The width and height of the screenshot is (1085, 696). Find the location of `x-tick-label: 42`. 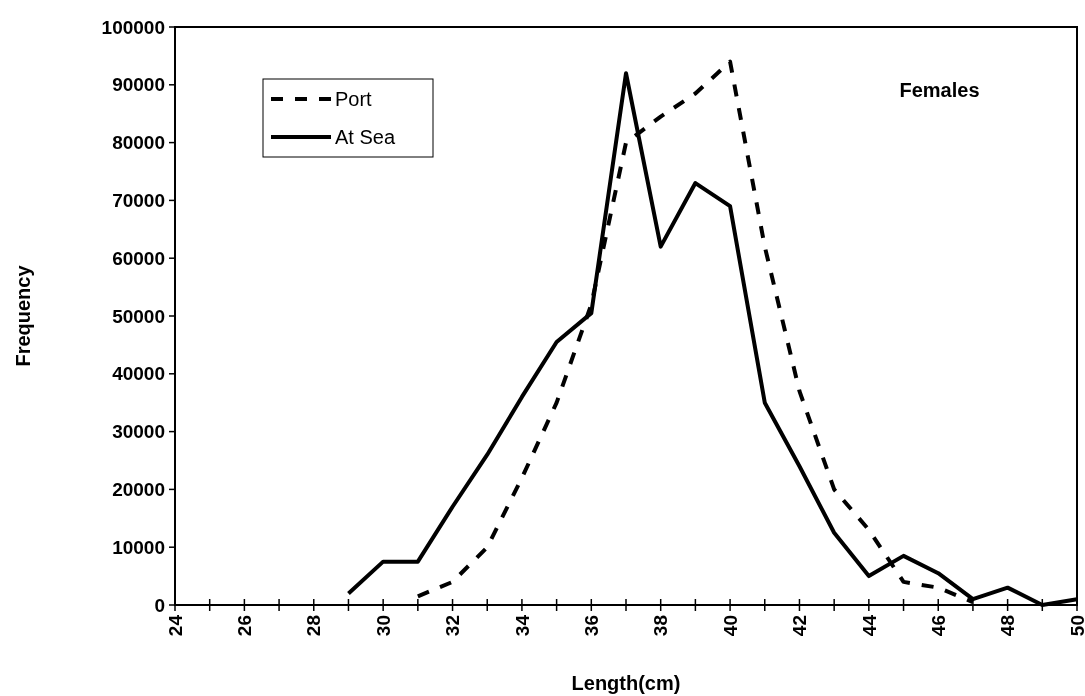

x-tick-label: 42 is located at coordinates (800, 626).